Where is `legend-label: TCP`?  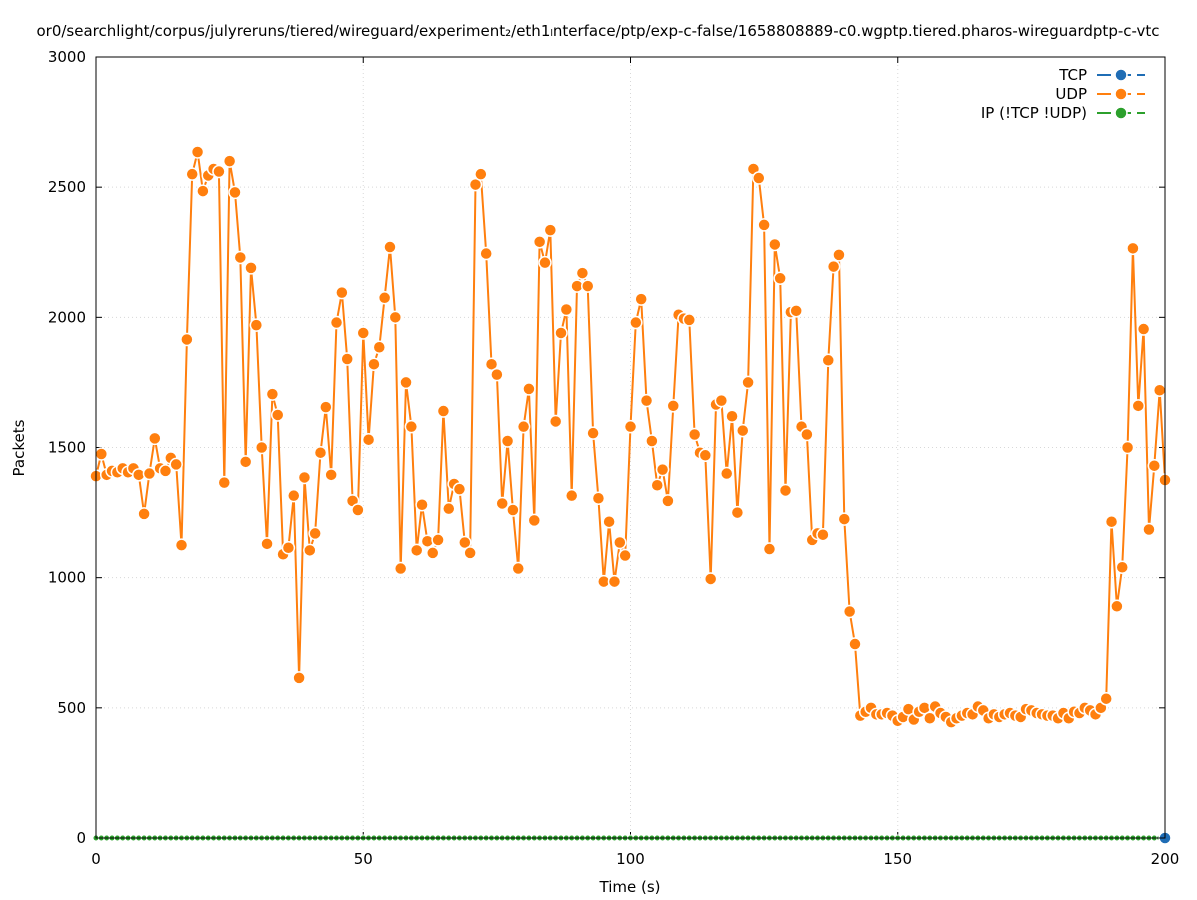
legend-label: TCP is located at coordinates (1072, 75).